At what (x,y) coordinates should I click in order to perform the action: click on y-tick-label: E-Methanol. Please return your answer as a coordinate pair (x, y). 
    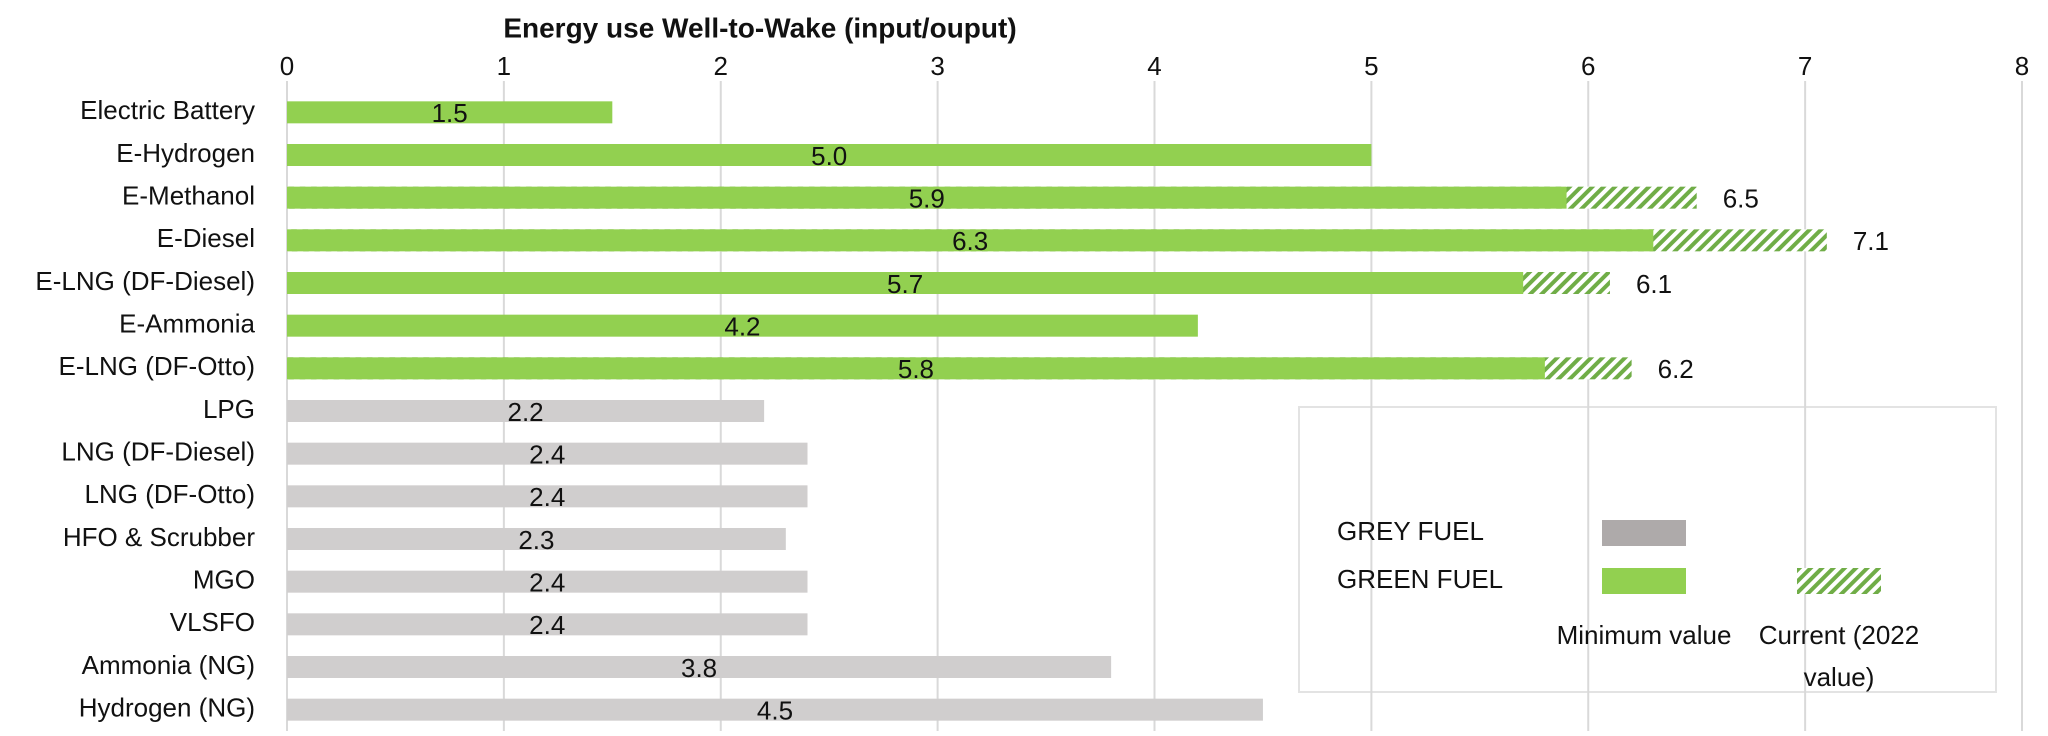
    Looking at the image, I should click on (188, 196).